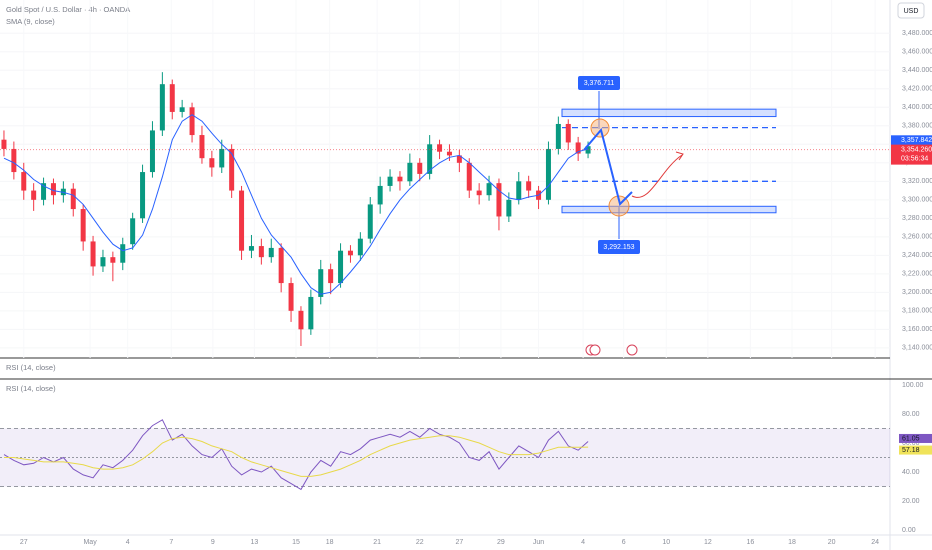 The height and width of the screenshot is (550, 932). Describe the element at coordinates (296, 542) in the screenshot. I see `x-tick-label: 15` at that location.